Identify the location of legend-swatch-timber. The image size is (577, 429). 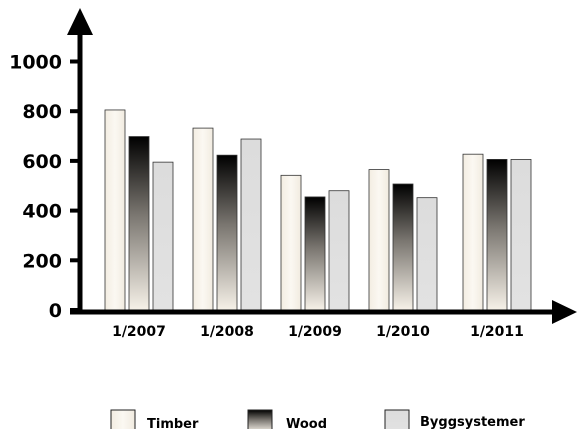
(123, 419).